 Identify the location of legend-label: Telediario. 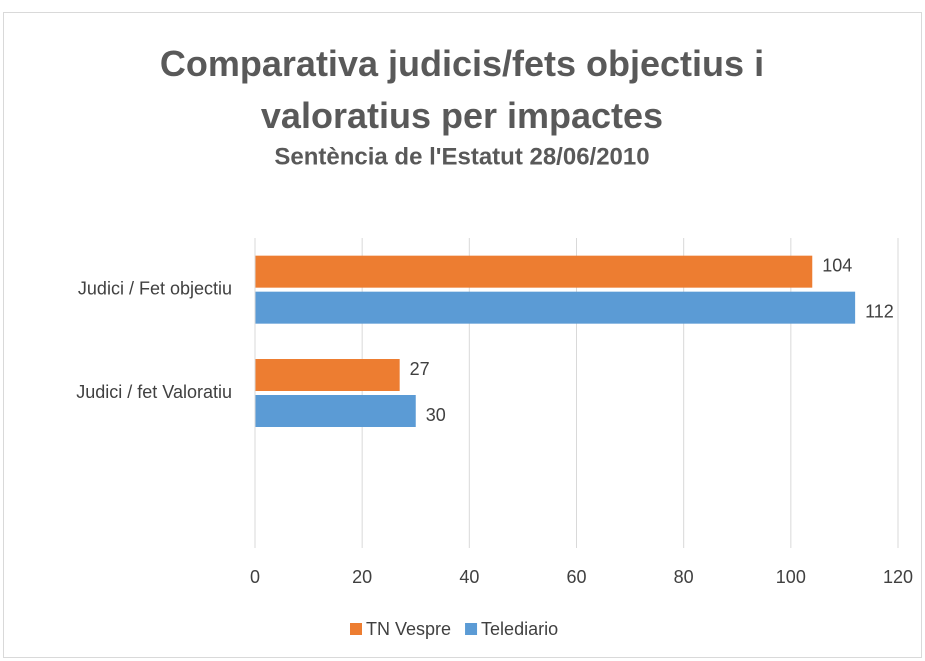
(519, 629).